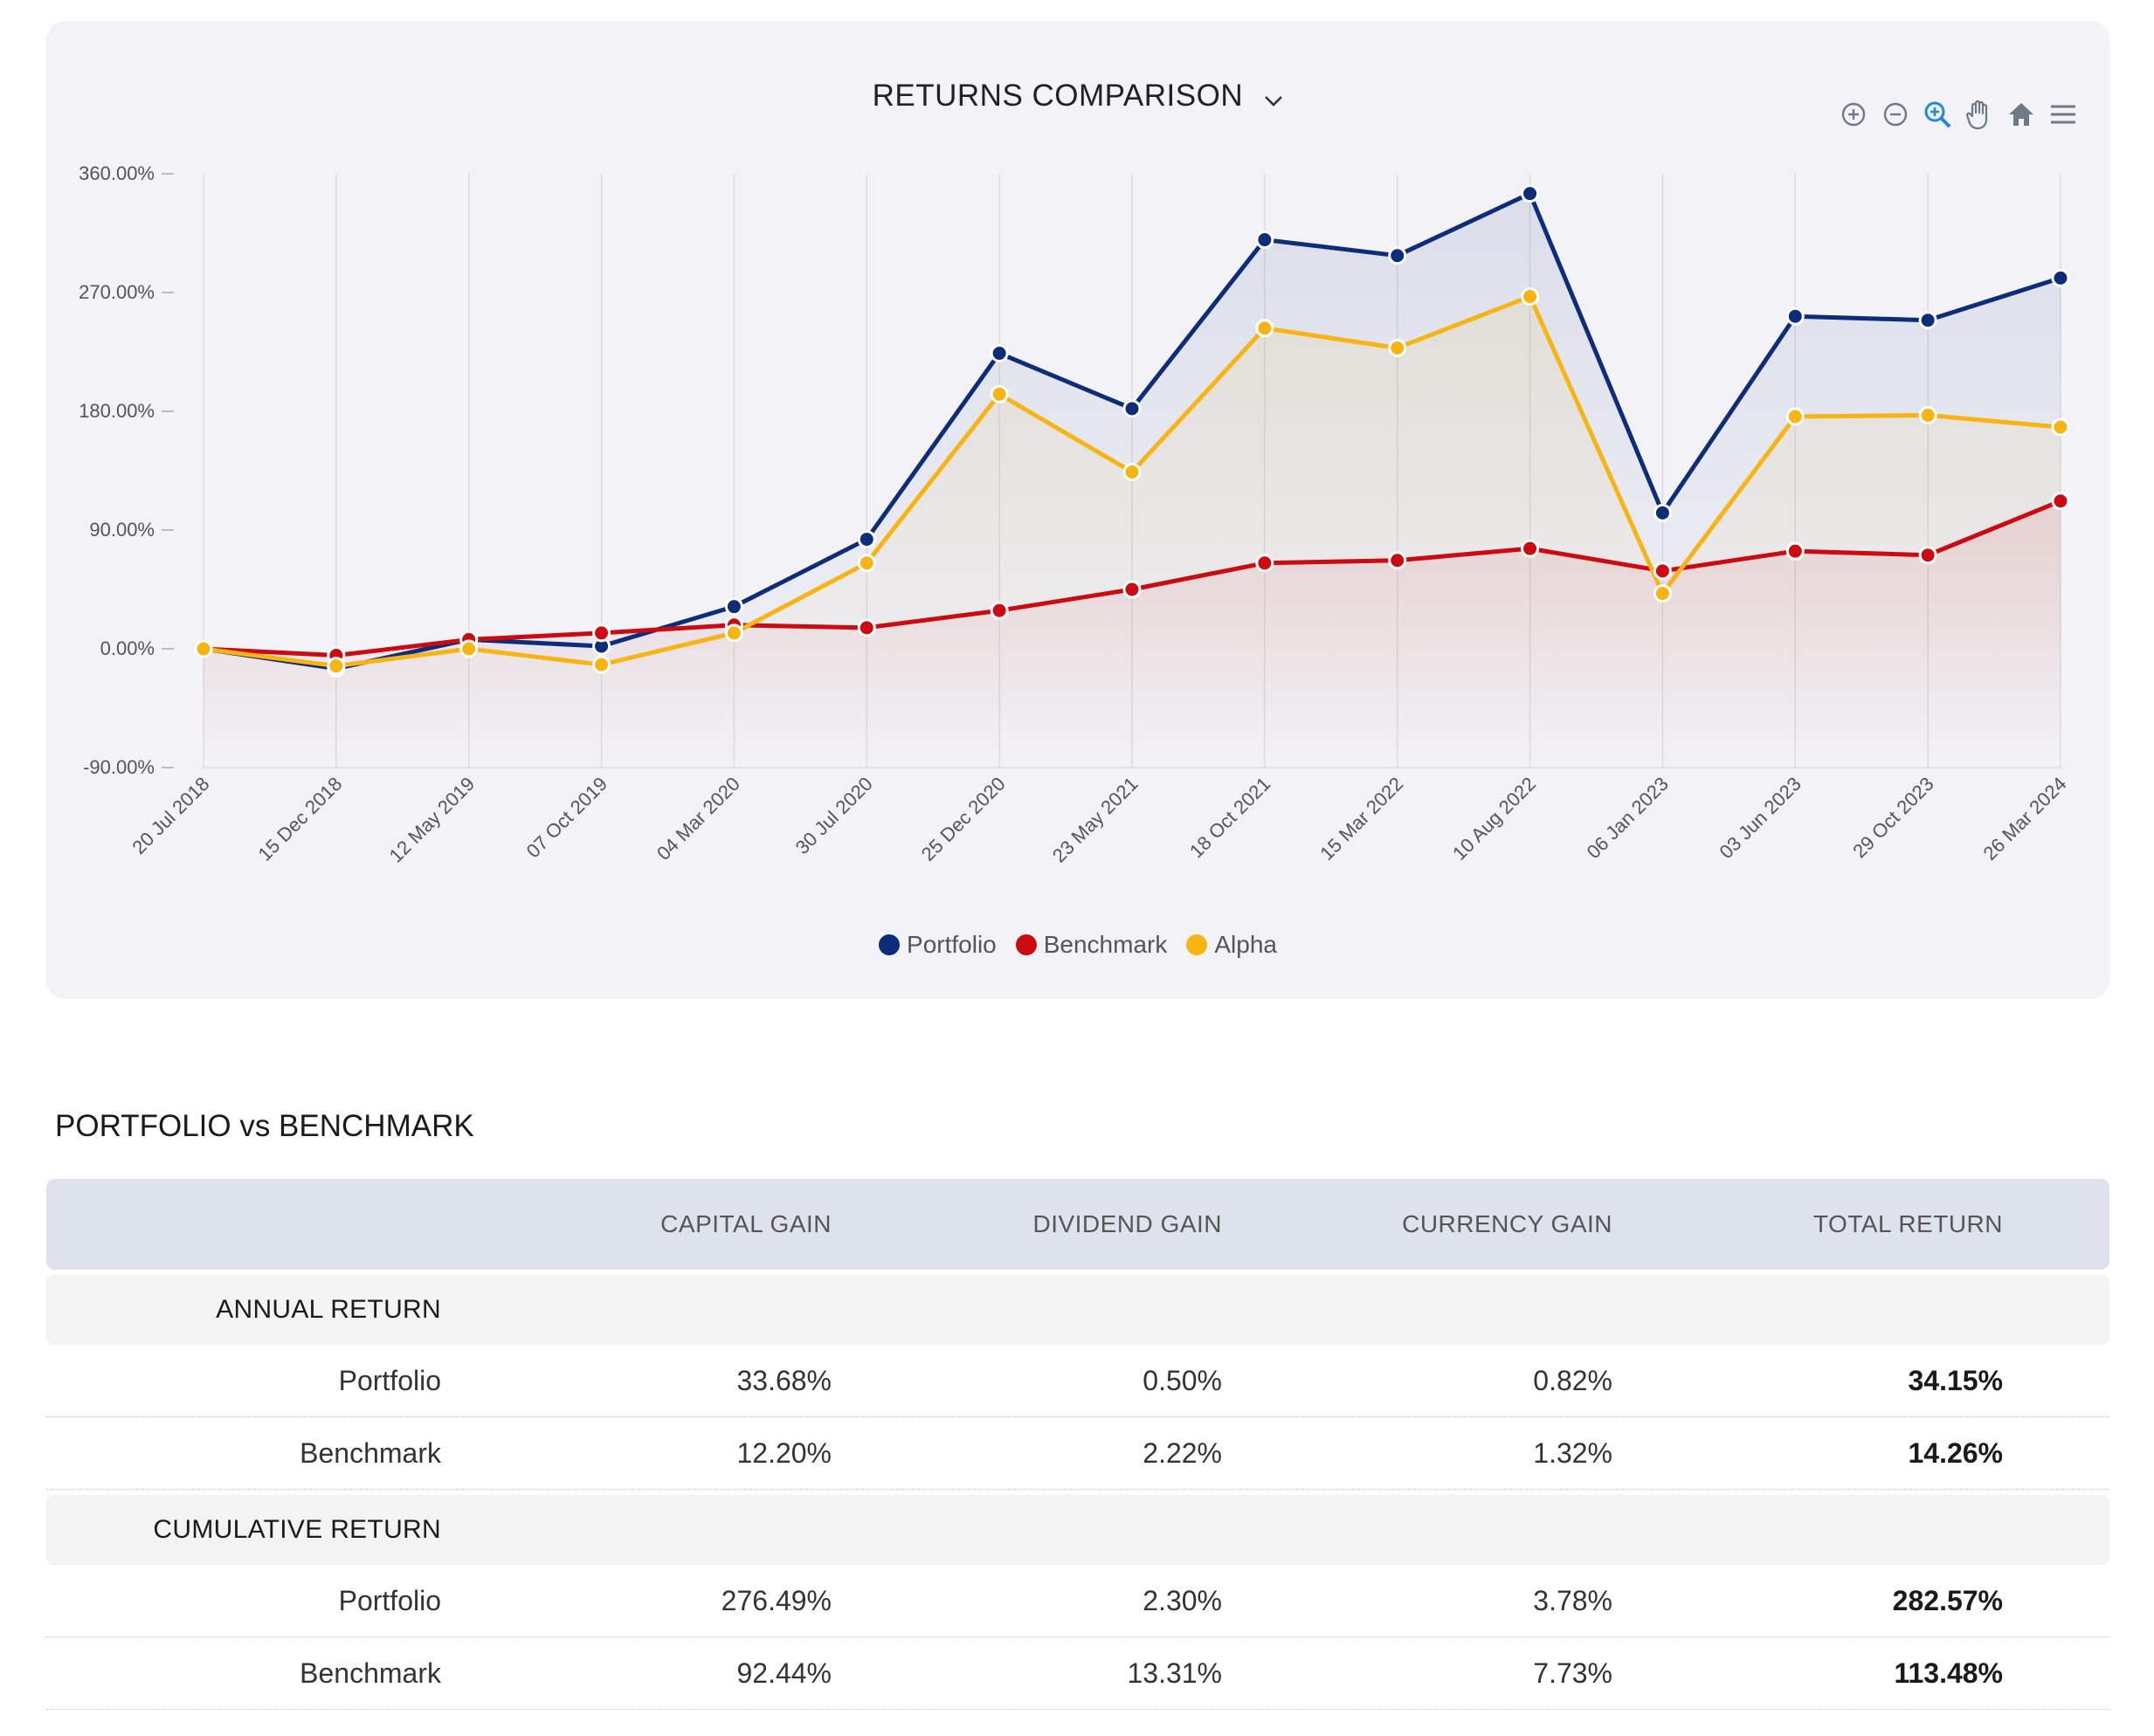 Image resolution: width=2154 pixels, height=1736 pixels. Describe the element at coordinates (328, 1309) in the screenshot. I see `group-label: ANNUAL RETURN` at that location.